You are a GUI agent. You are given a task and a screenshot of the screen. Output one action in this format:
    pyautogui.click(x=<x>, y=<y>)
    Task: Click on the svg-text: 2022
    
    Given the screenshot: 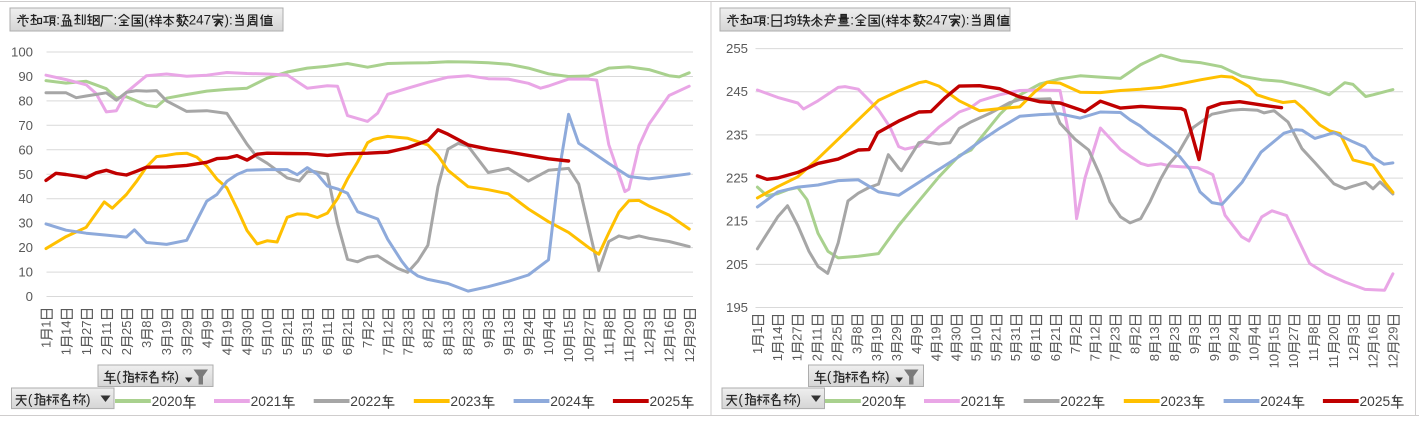 What is the action you would take?
    pyautogui.click(x=365, y=401)
    